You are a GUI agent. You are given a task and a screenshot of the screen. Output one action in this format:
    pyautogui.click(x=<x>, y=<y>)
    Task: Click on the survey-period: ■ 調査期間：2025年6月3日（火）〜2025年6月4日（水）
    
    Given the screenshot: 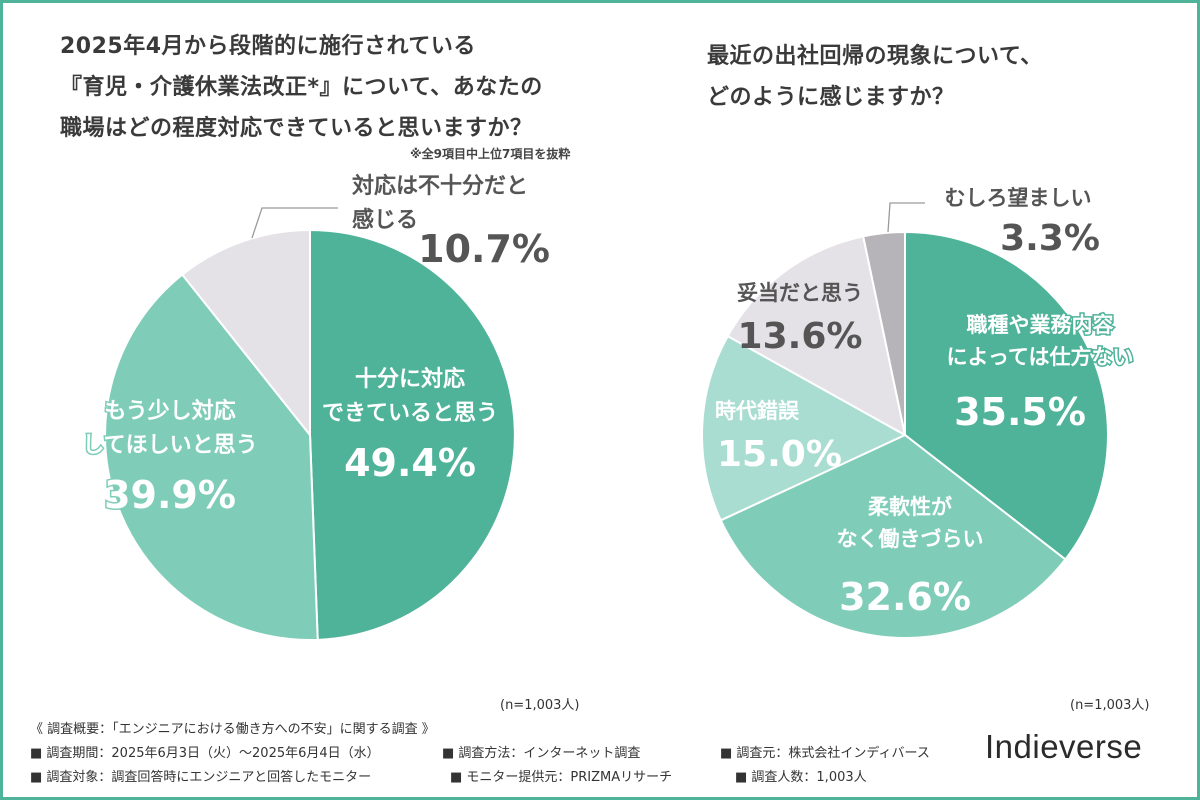 What is the action you would take?
    pyautogui.click(x=205, y=753)
    